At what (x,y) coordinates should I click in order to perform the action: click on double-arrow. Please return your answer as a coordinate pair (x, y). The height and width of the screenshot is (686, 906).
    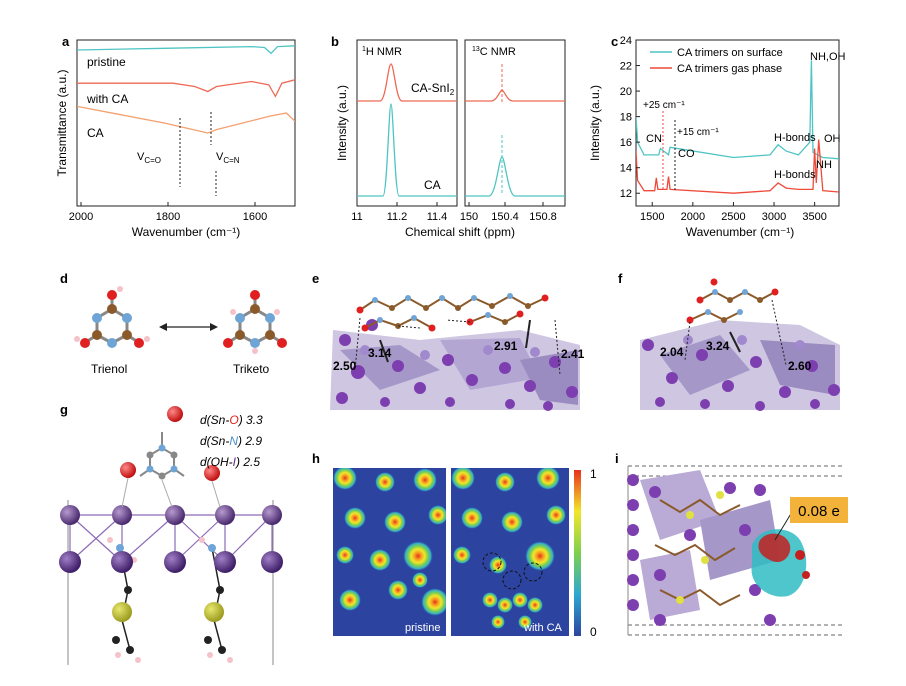
    Looking at the image, I should click on (188, 327).